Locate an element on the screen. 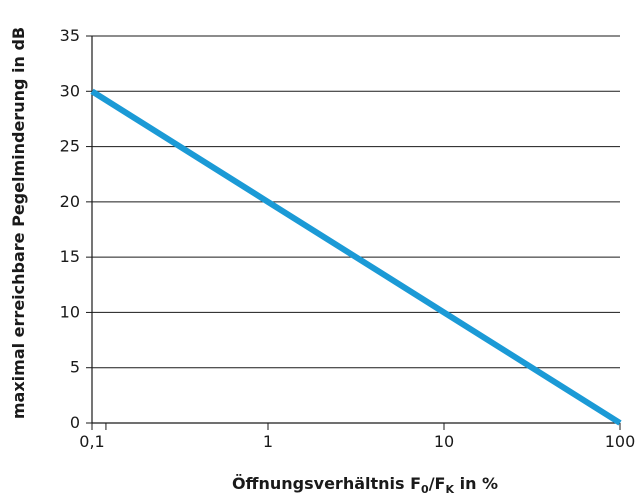 The image size is (638, 499). y-tick-label-25: 25 is located at coordinates (70, 146).